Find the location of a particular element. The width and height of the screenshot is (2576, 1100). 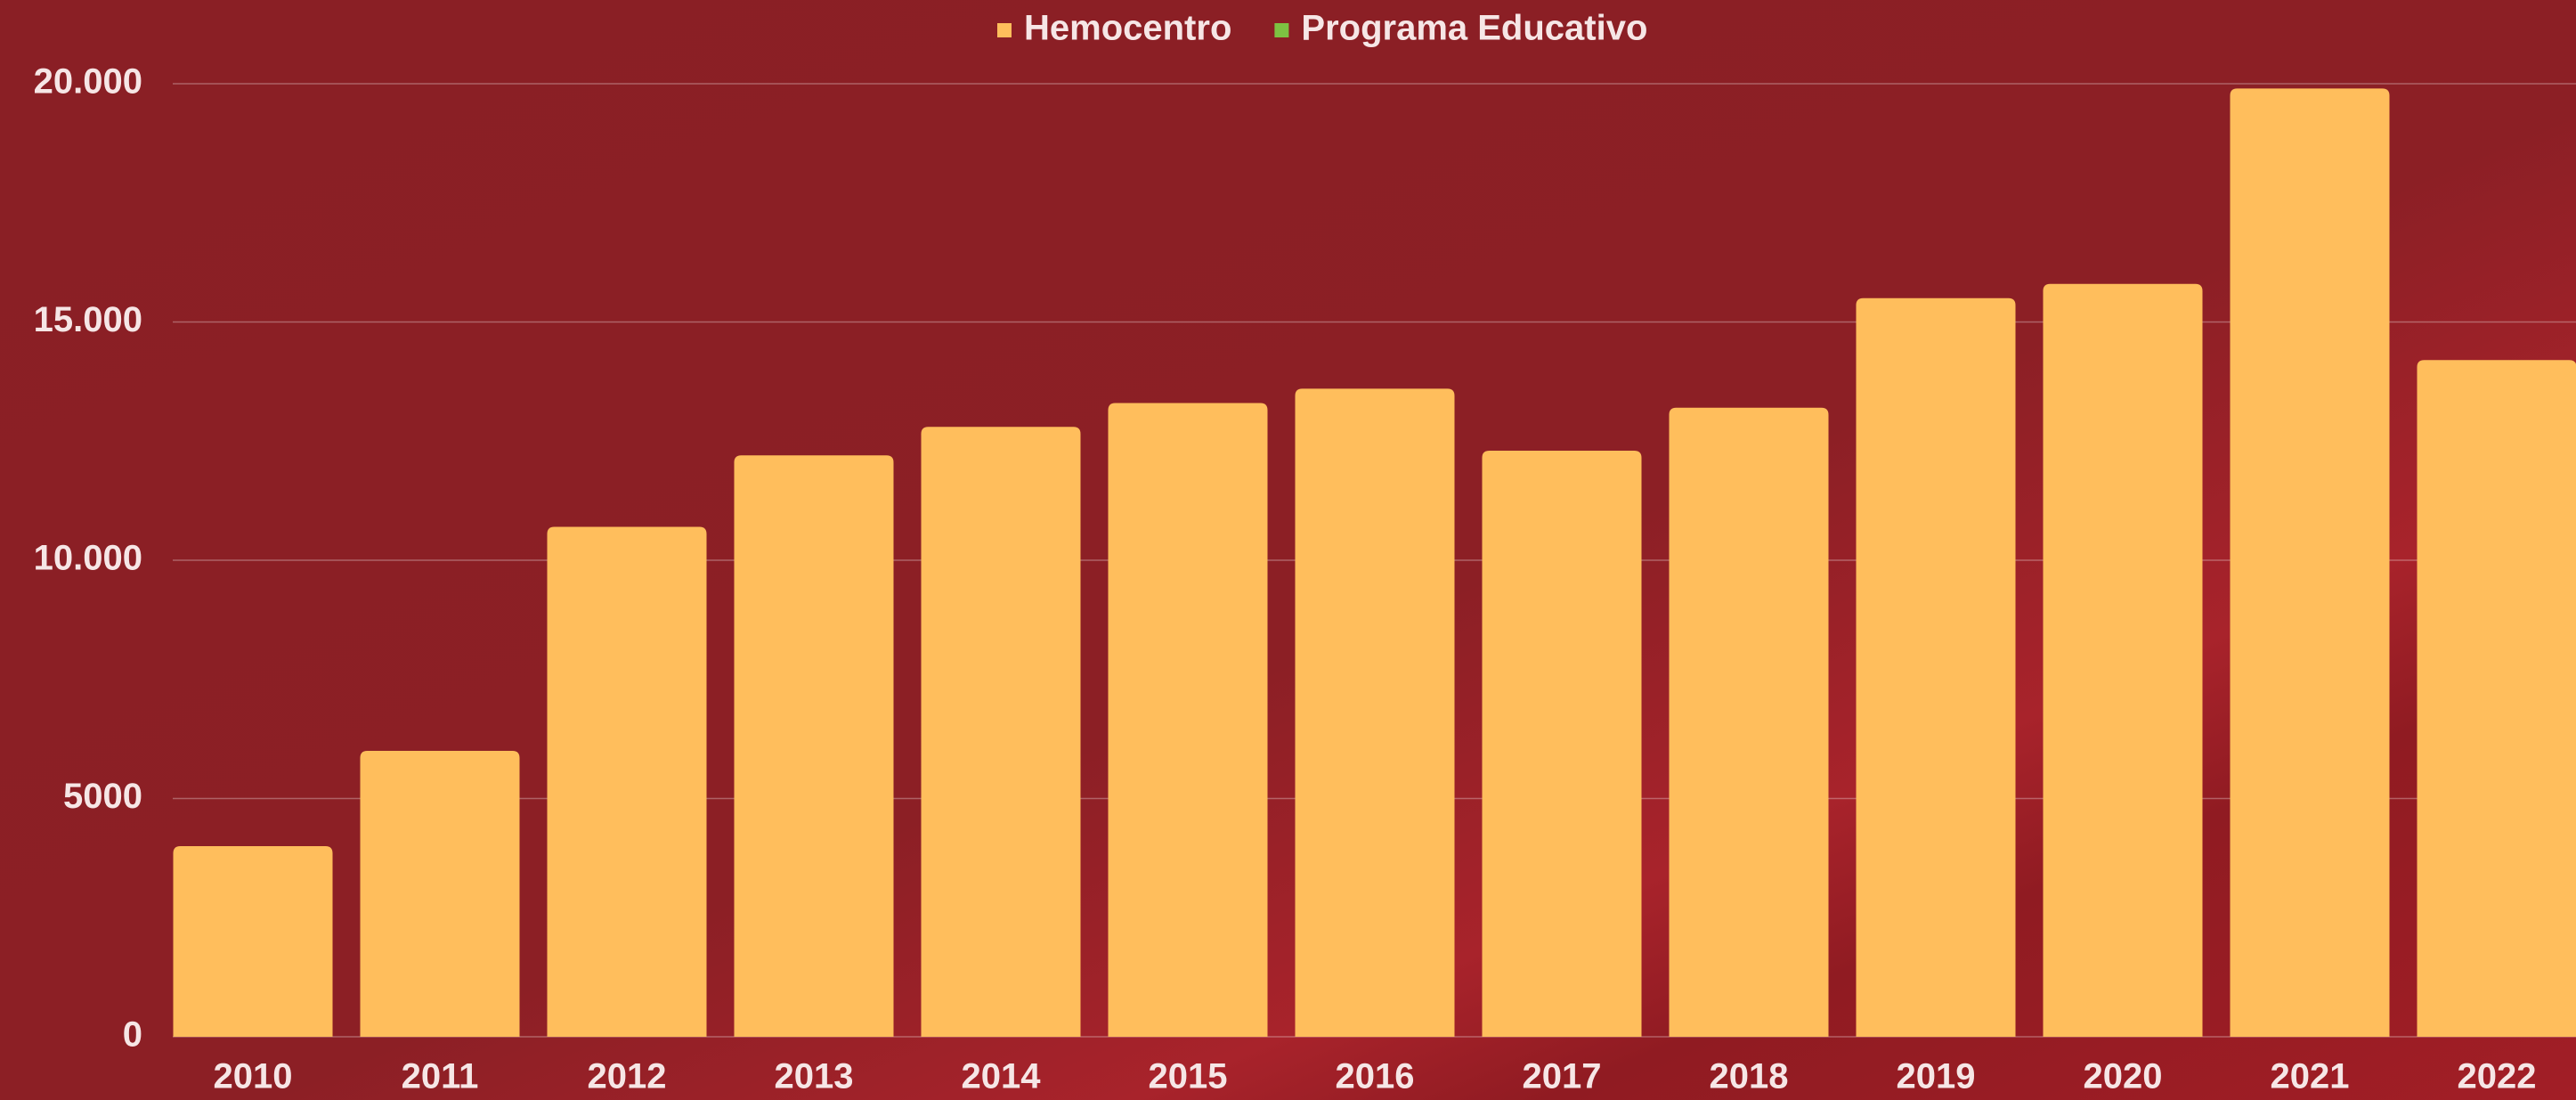

x-tick-label: 2011 is located at coordinates (440, 1076).